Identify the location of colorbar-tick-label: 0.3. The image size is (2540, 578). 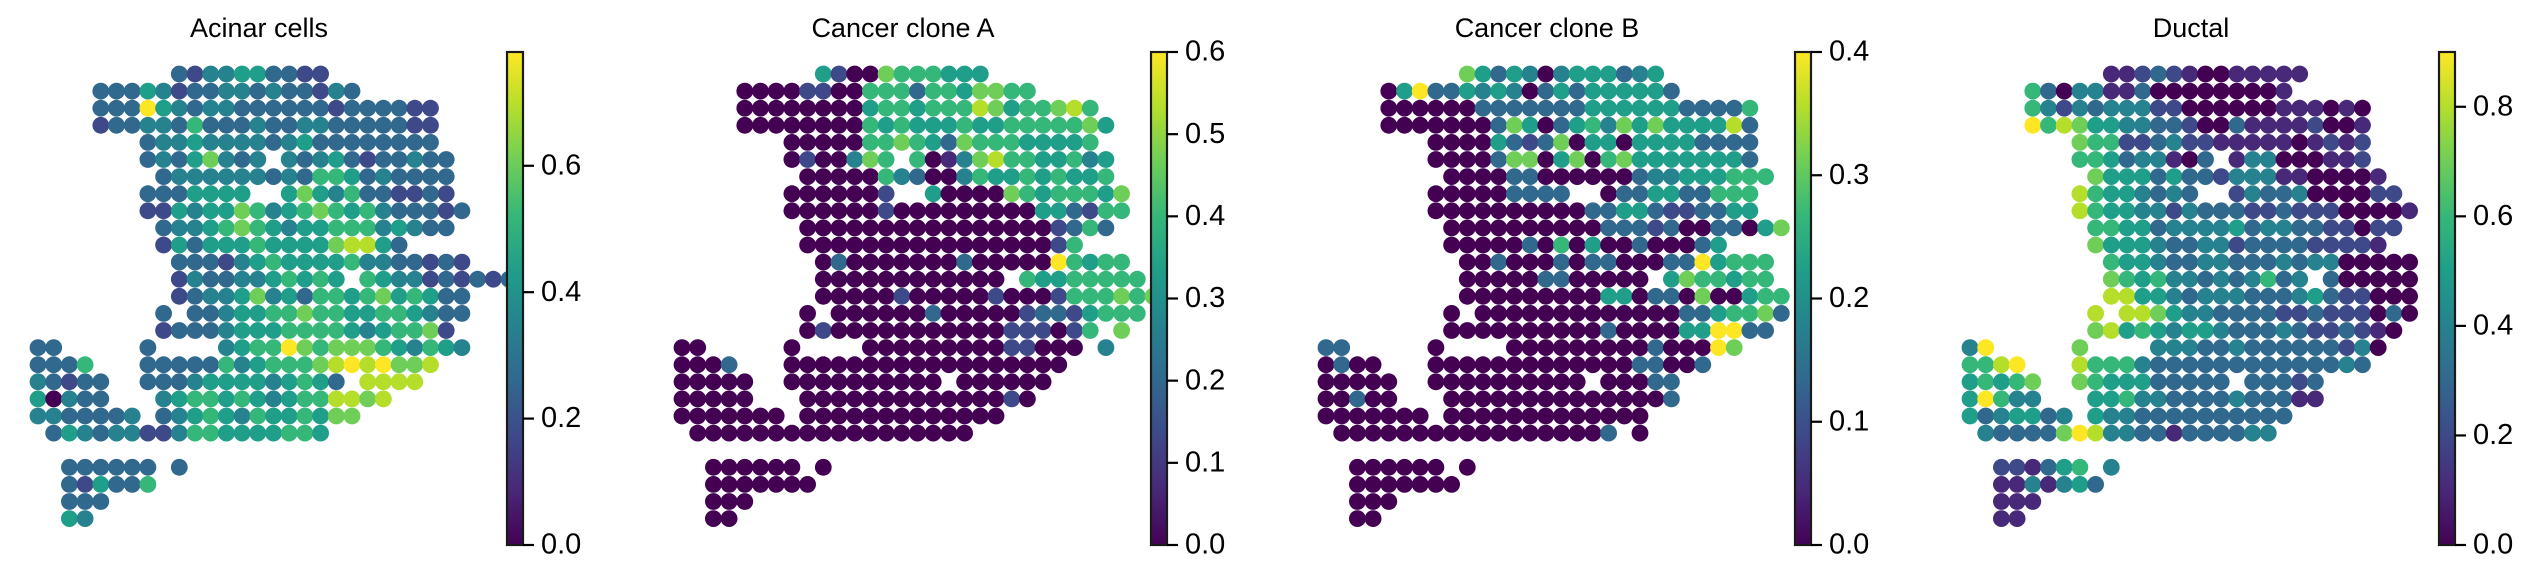
(1849, 175).